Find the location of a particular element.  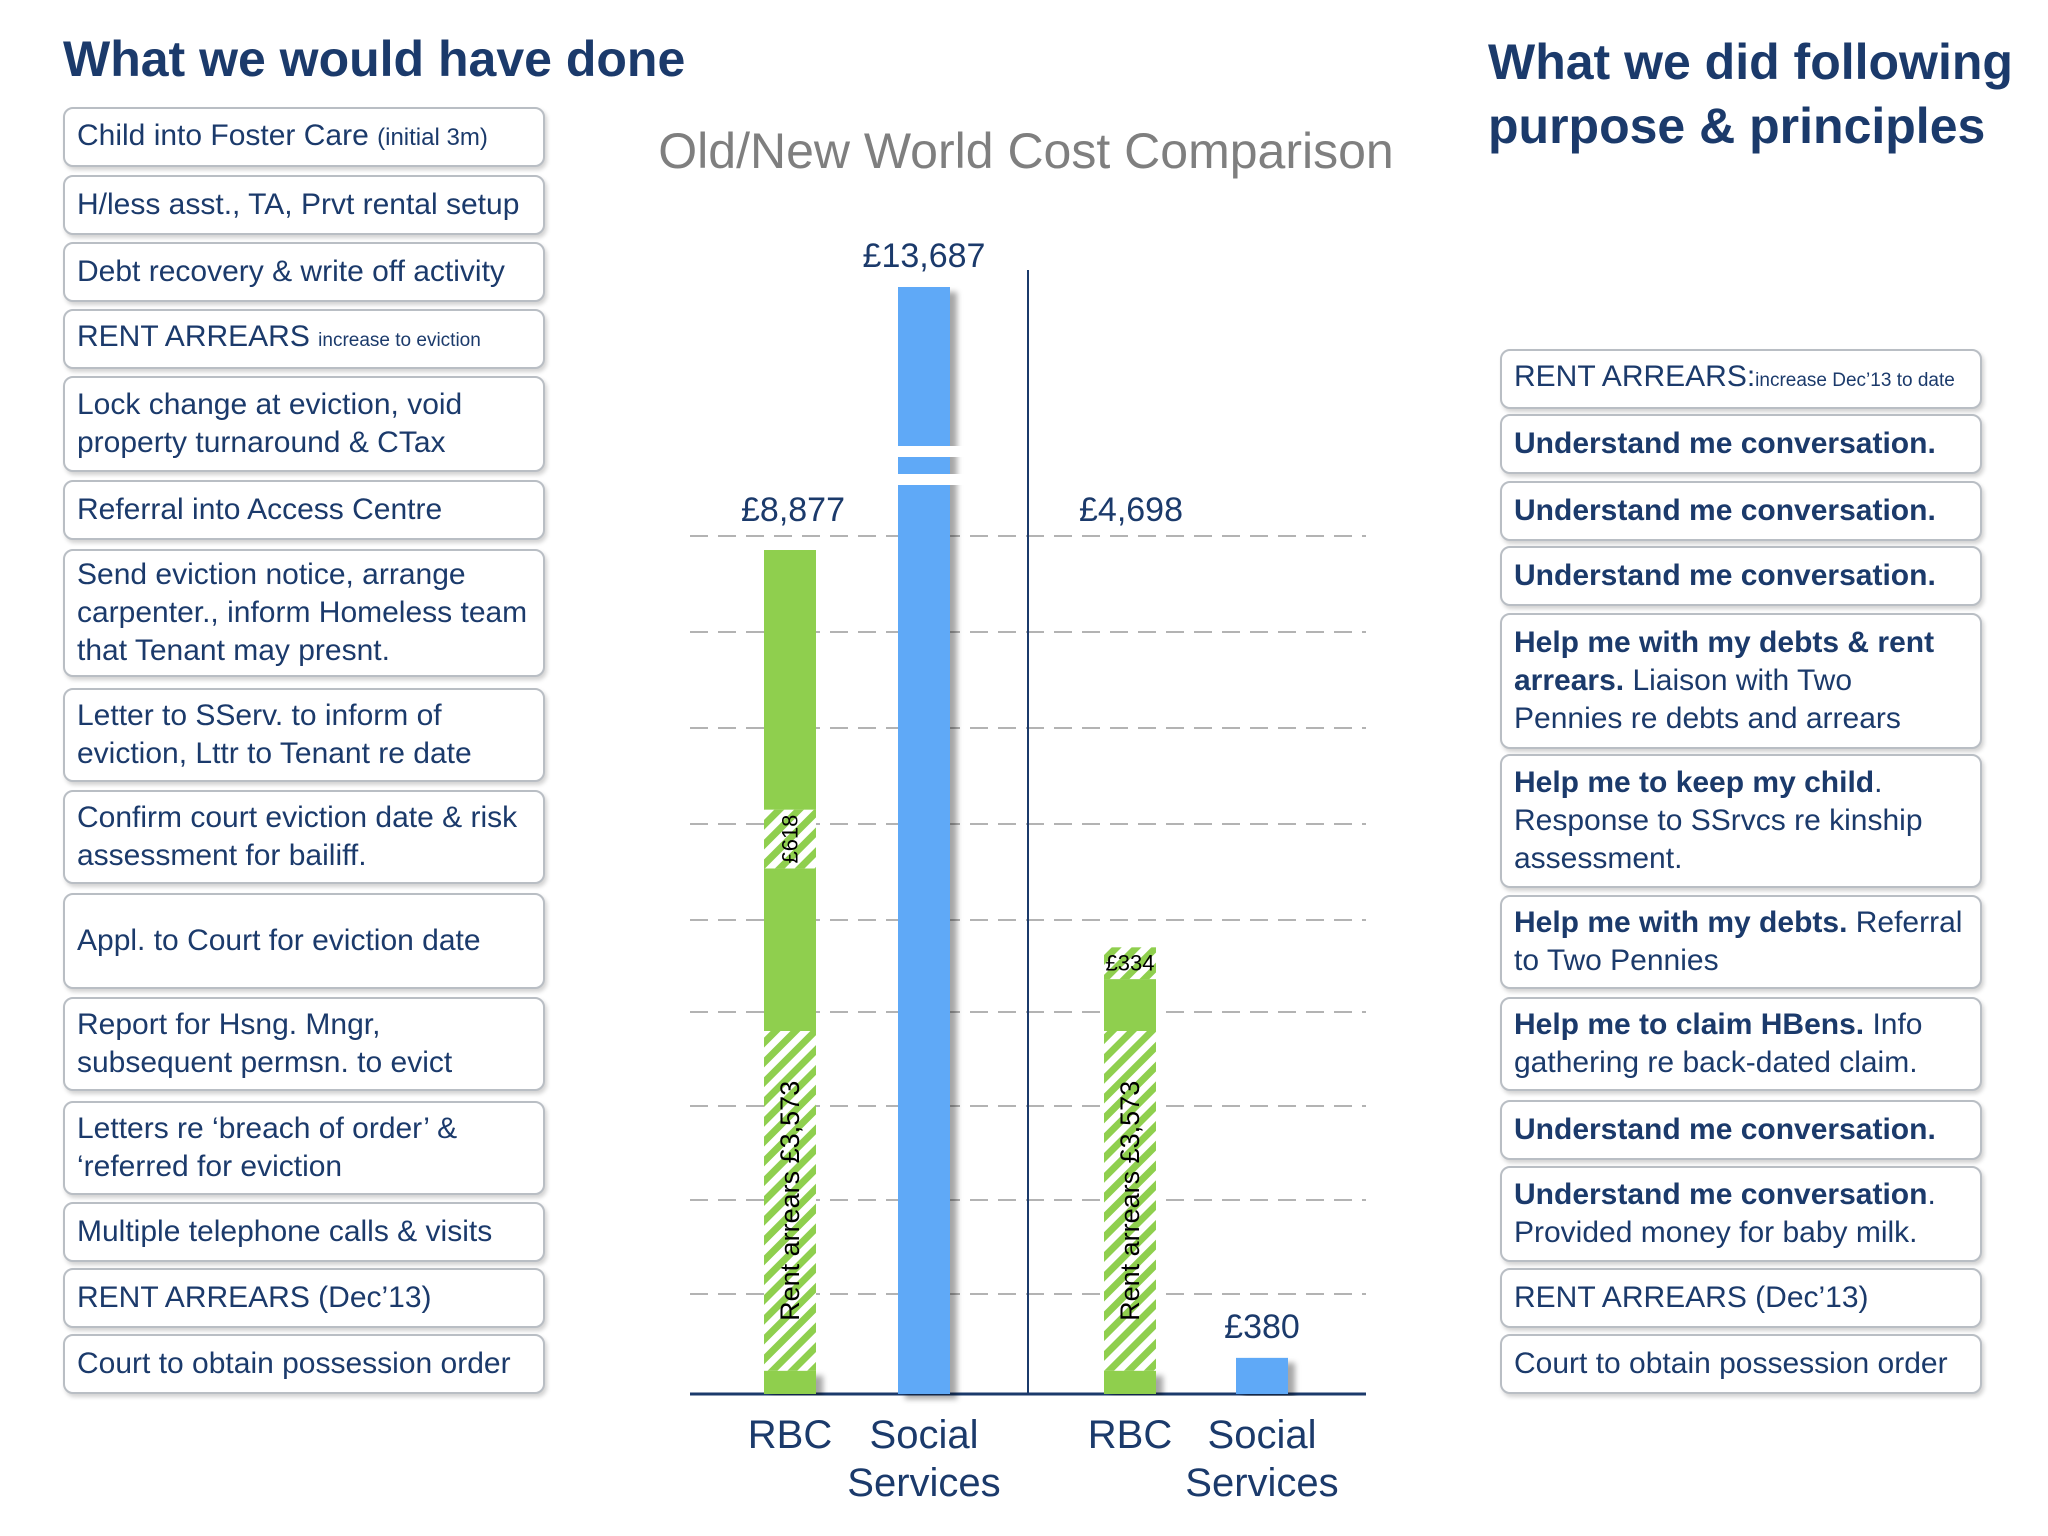

activity-text-part: Referral into Access Centre is located at coordinates (260, 509).